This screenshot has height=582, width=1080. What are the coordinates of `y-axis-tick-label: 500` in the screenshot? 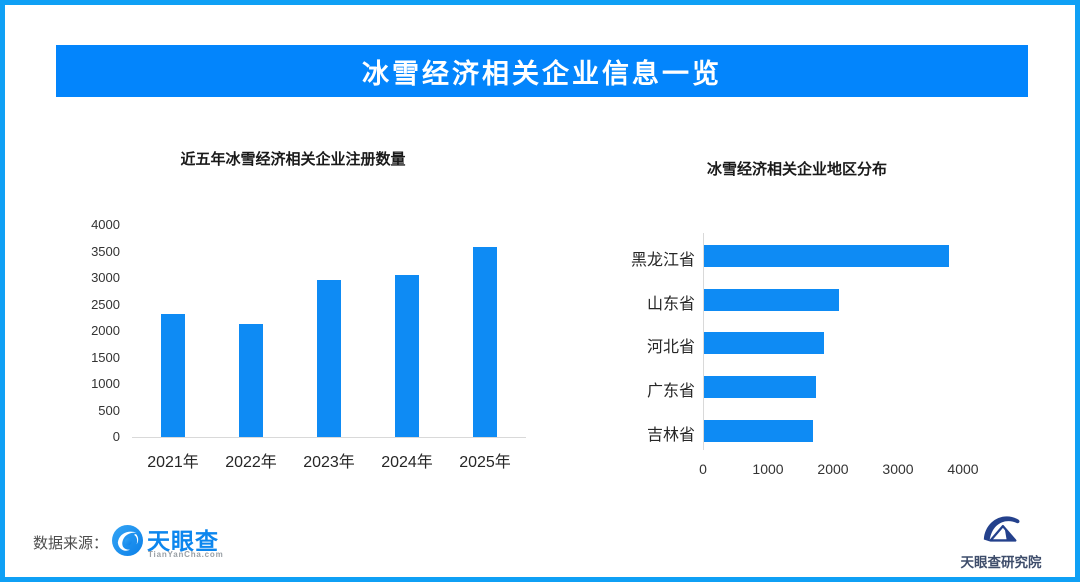 It's located at (109, 410).